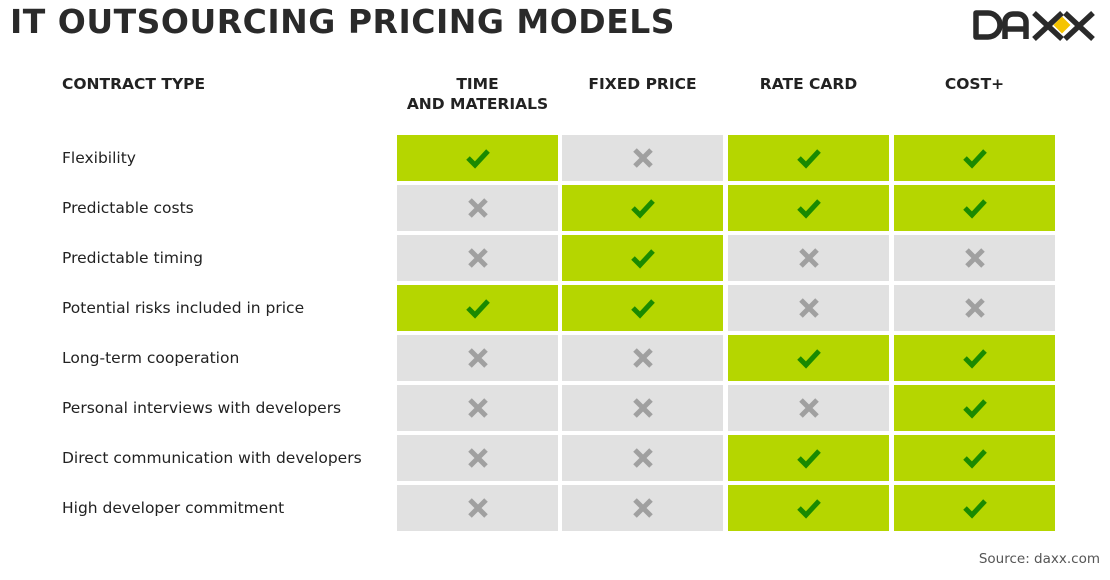 The width and height of the screenshot is (1110, 580). Describe the element at coordinates (1034, 26) in the screenshot. I see `daxx-logo` at that location.